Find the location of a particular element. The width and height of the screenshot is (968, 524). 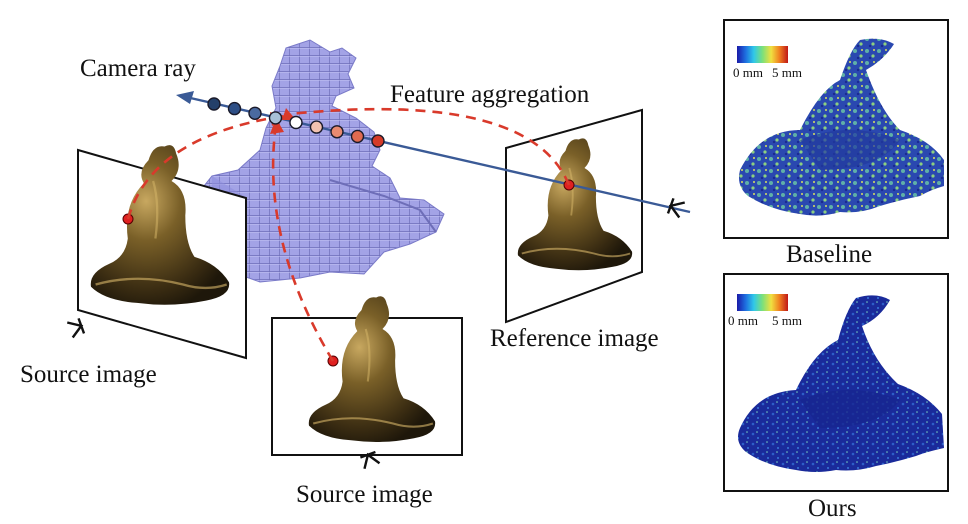

reference-image is located at coordinates (574, 216).